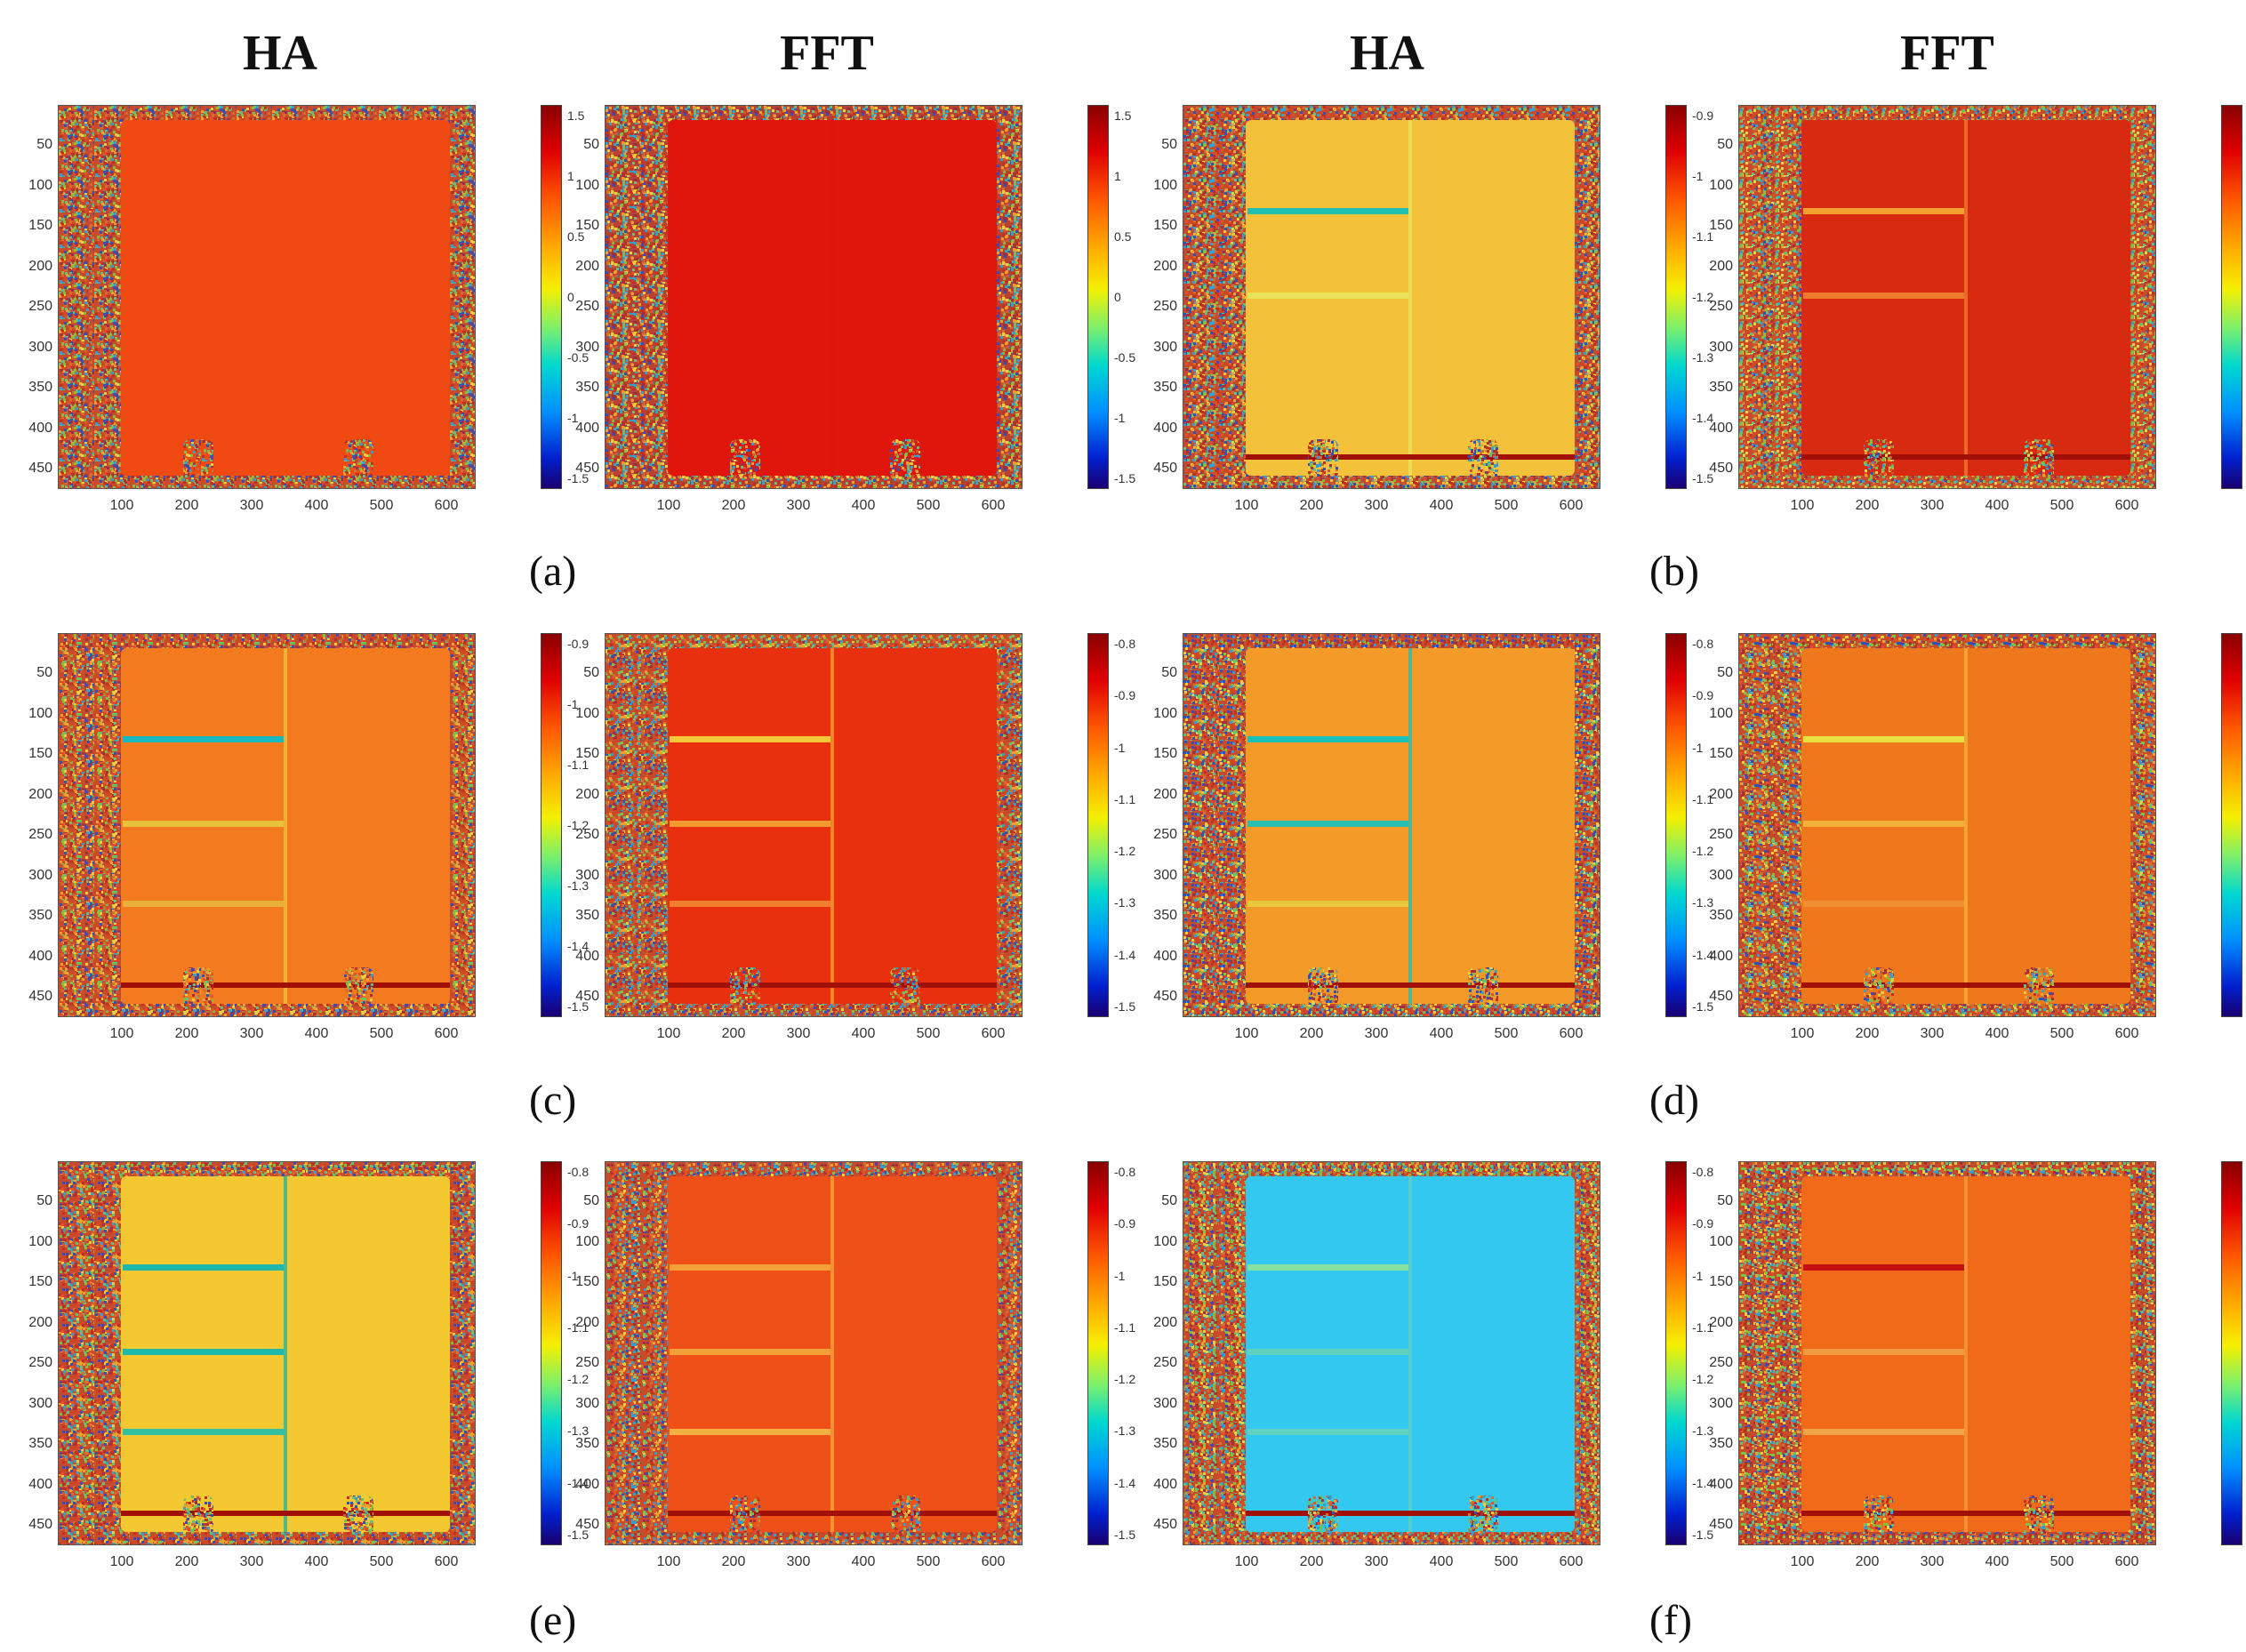 This screenshot has width=2246, height=1652. I want to click on header-ha-2: HA, so click(1387, 54).